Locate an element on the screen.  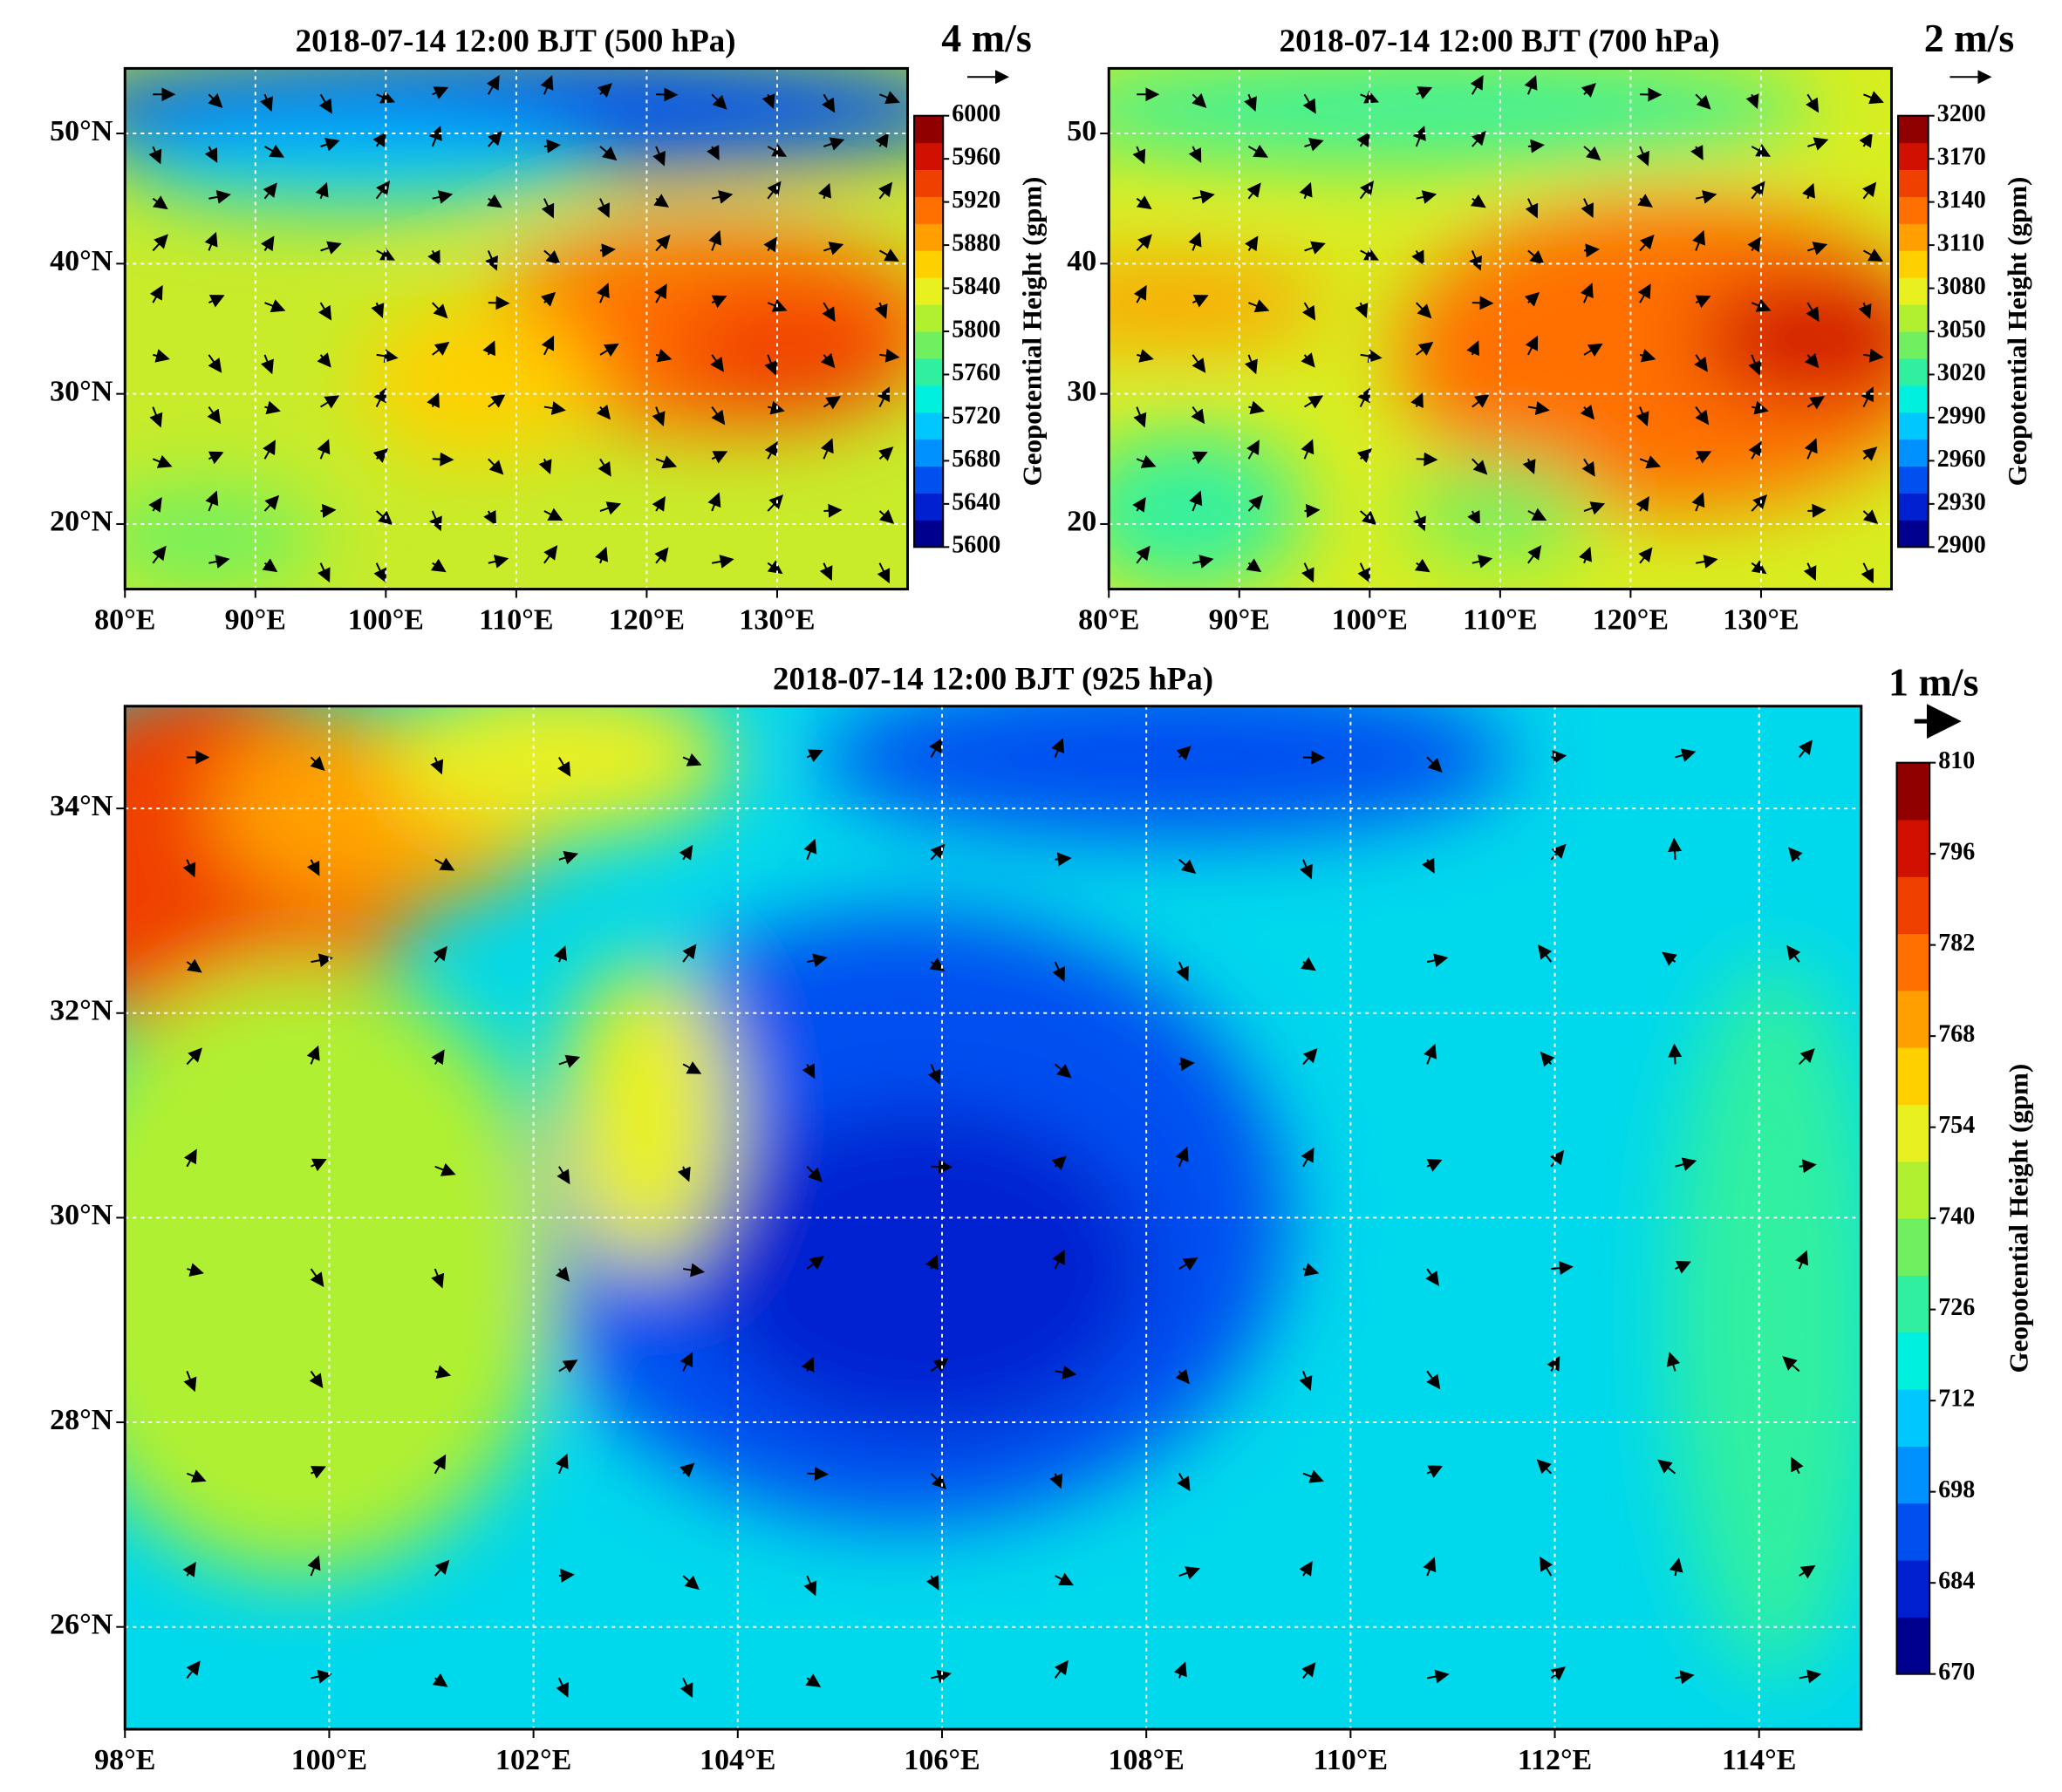
x-tick-label: 98°E is located at coordinates (124, 1760).